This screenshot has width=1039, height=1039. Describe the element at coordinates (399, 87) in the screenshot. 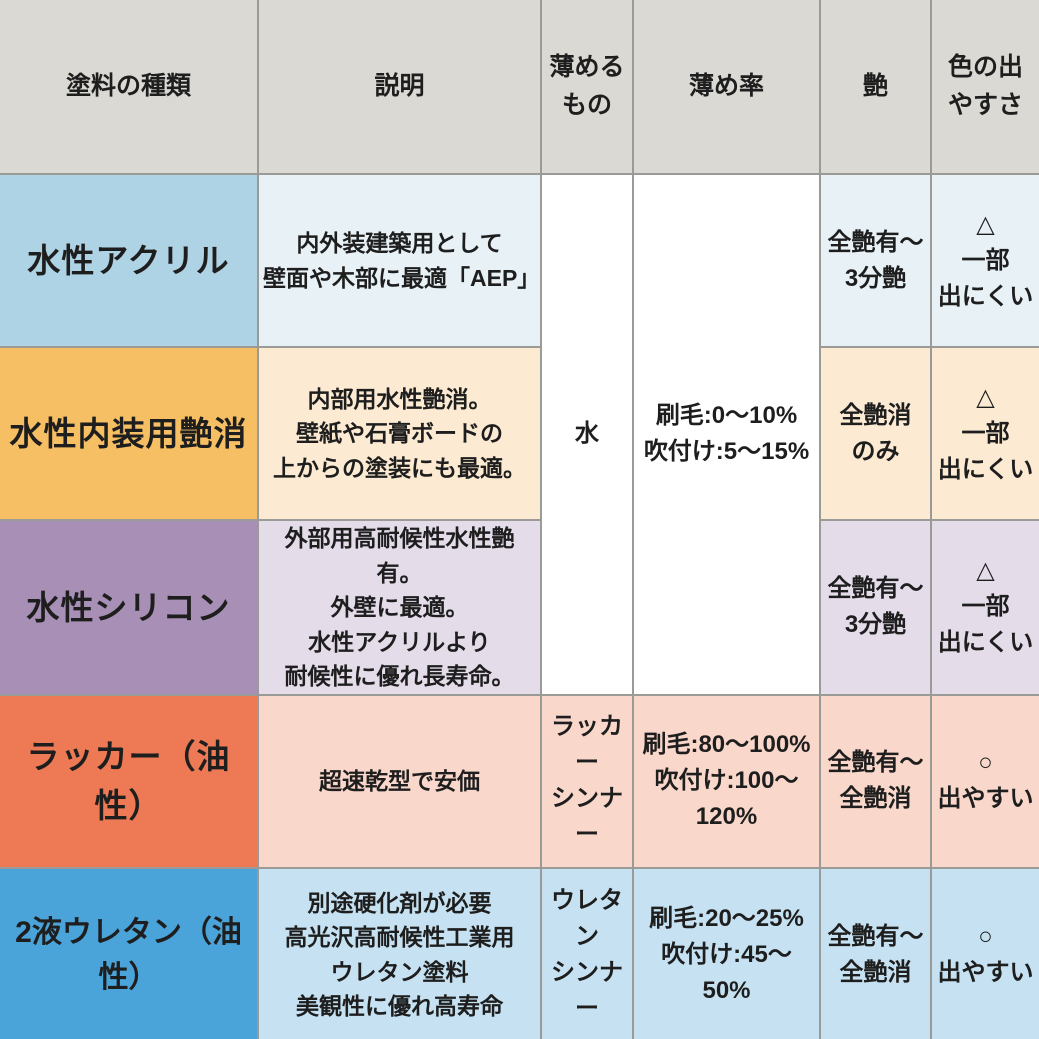

I see `header-description: 説明` at that location.